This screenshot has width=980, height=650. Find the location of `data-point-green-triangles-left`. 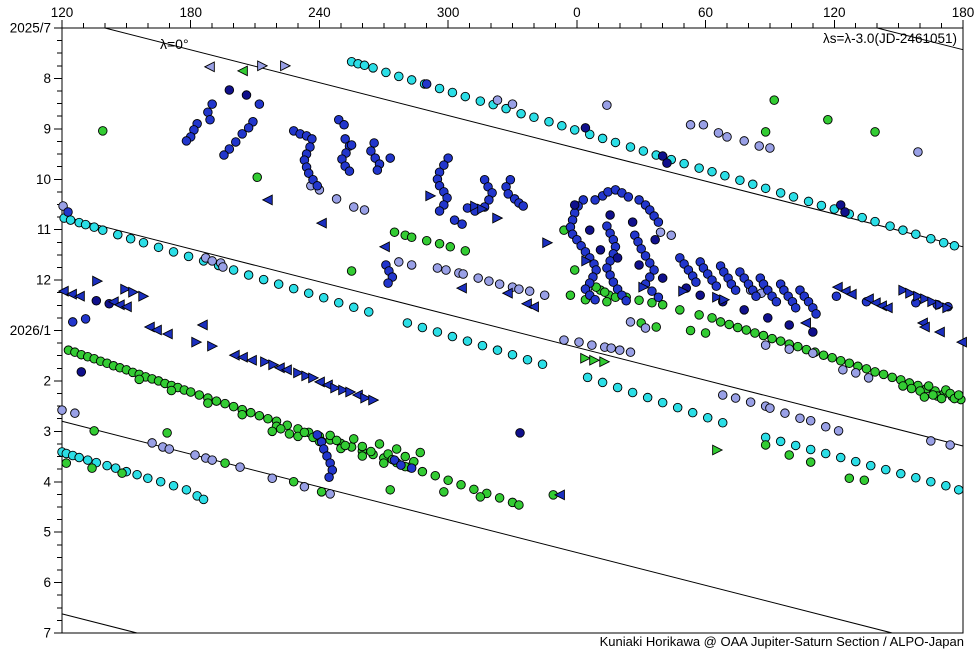

data-point-green-triangles-left is located at coordinates (242, 71).